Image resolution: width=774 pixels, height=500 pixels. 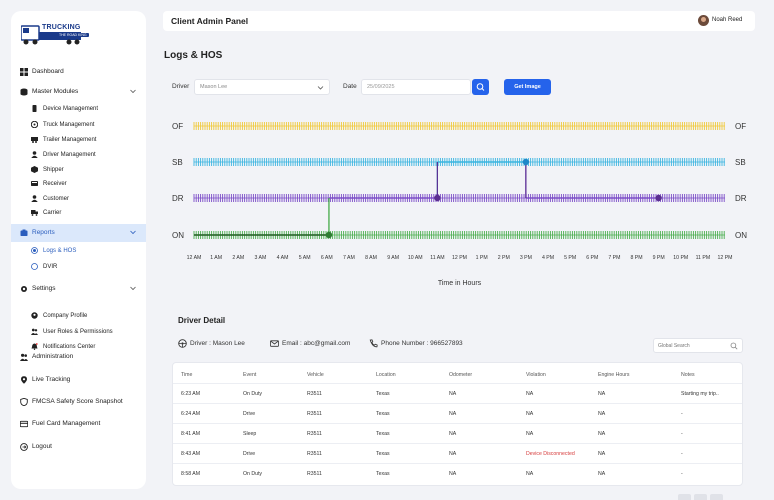 I want to click on date-label: Date, so click(x=350, y=86).